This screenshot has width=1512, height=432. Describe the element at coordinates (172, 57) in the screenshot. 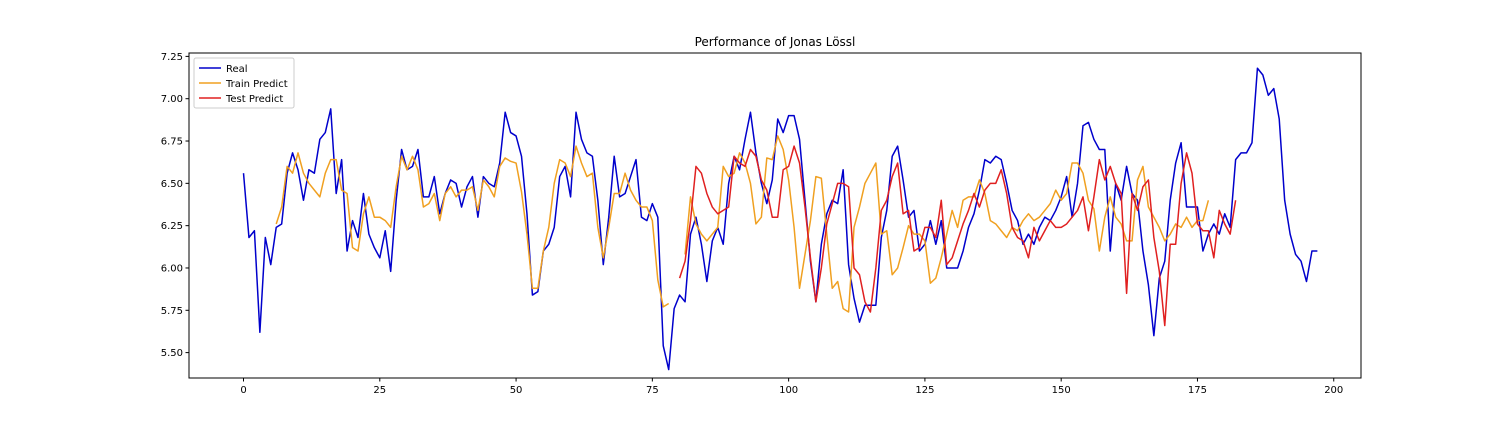

I see `y-tick-label: 7.25` at that location.